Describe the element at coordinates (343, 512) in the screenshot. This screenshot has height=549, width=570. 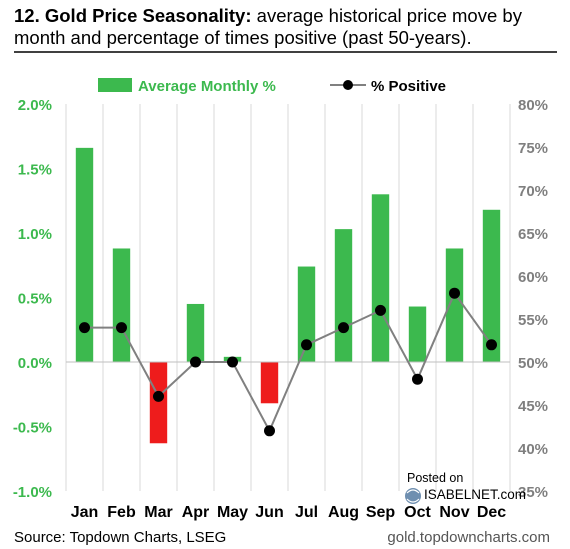
I see `x-label-aug: Aug` at that location.